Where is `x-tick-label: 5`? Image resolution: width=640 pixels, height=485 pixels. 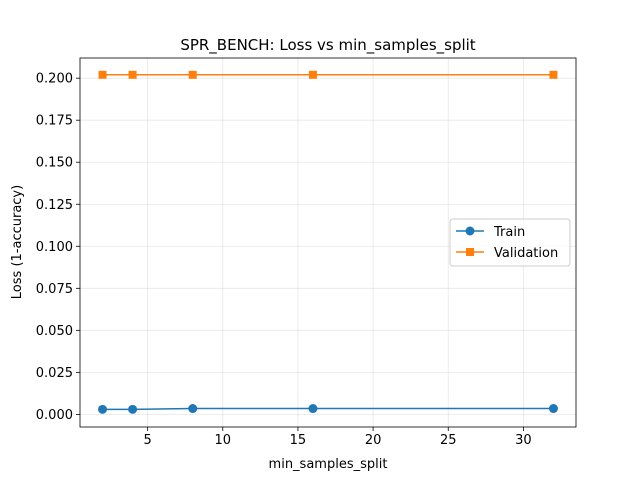 x-tick-label: 5 is located at coordinates (147, 440).